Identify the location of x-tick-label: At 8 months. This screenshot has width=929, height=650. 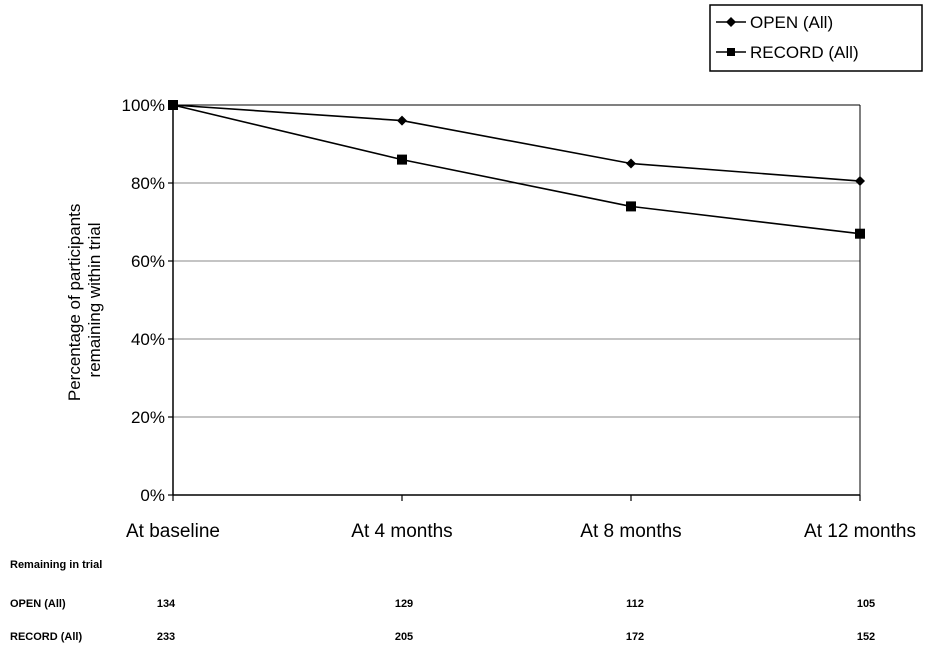
(630, 531).